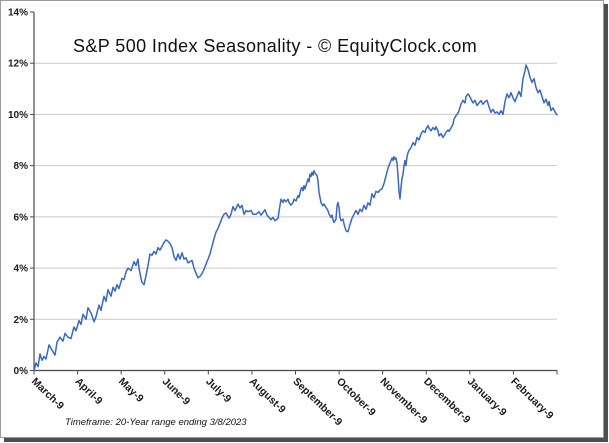 The width and height of the screenshot is (609, 443). What do you see at coordinates (21, 166) in the screenshot?
I see `y-axis-label: 8%` at bounding box center [21, 166].